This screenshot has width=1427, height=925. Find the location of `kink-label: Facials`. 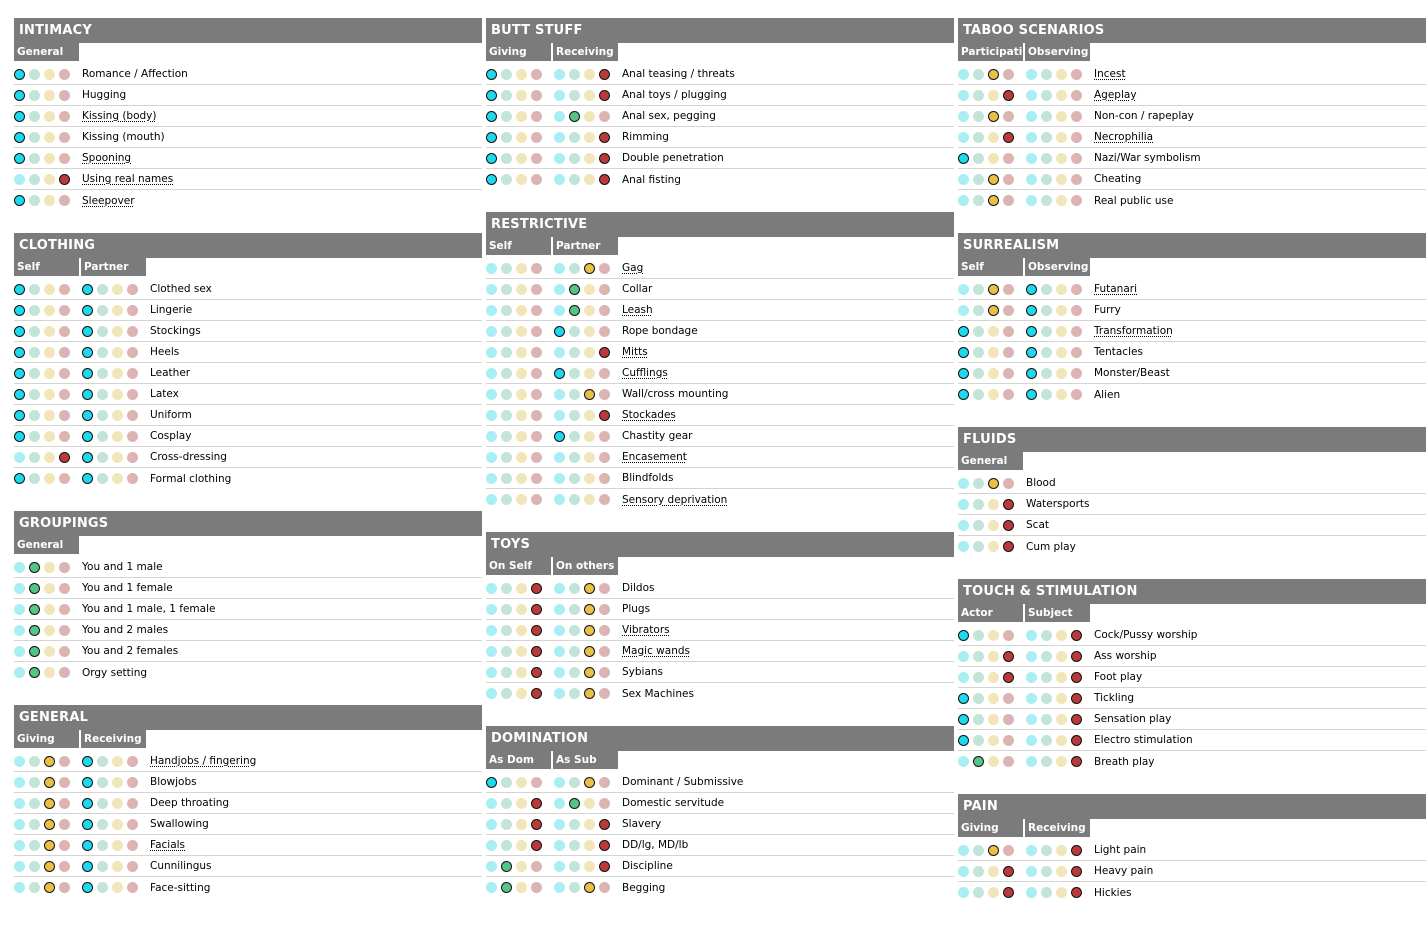

kink-label: Facials is located at coordinates (168, 845).